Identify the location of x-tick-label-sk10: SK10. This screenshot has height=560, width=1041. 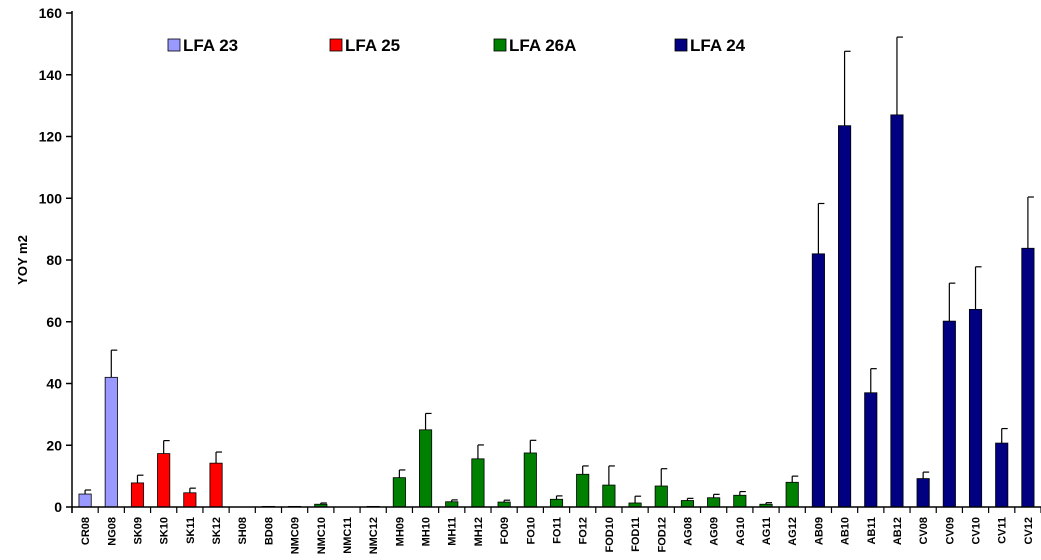
(165, 531).